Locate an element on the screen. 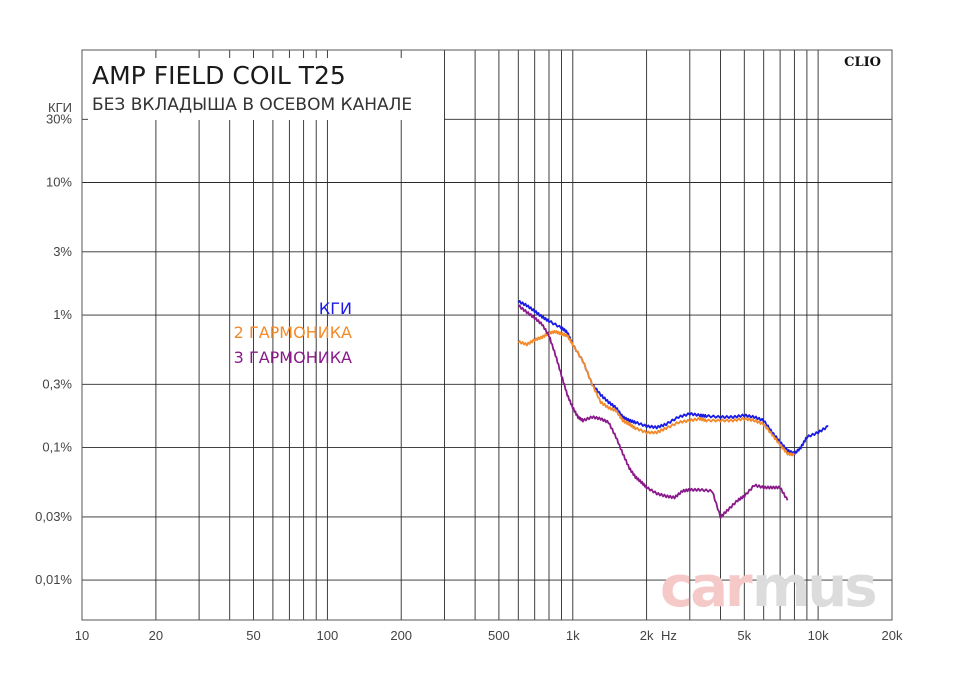  x-tick-label-7: 2k is located at coordinates (647, 635).